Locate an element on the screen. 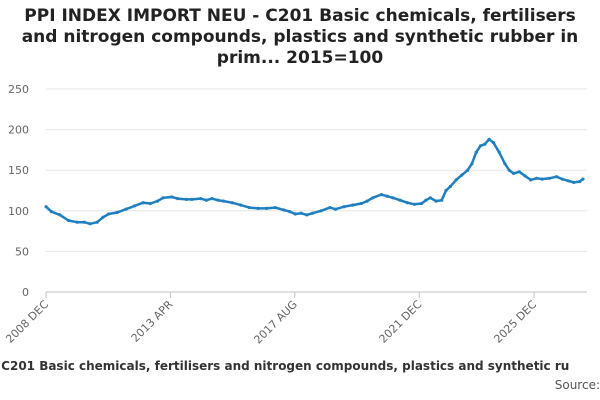 The height and width of the screenshot is (400, 600). y-tick-label-100: 100 is located at coordinates (18, 211).